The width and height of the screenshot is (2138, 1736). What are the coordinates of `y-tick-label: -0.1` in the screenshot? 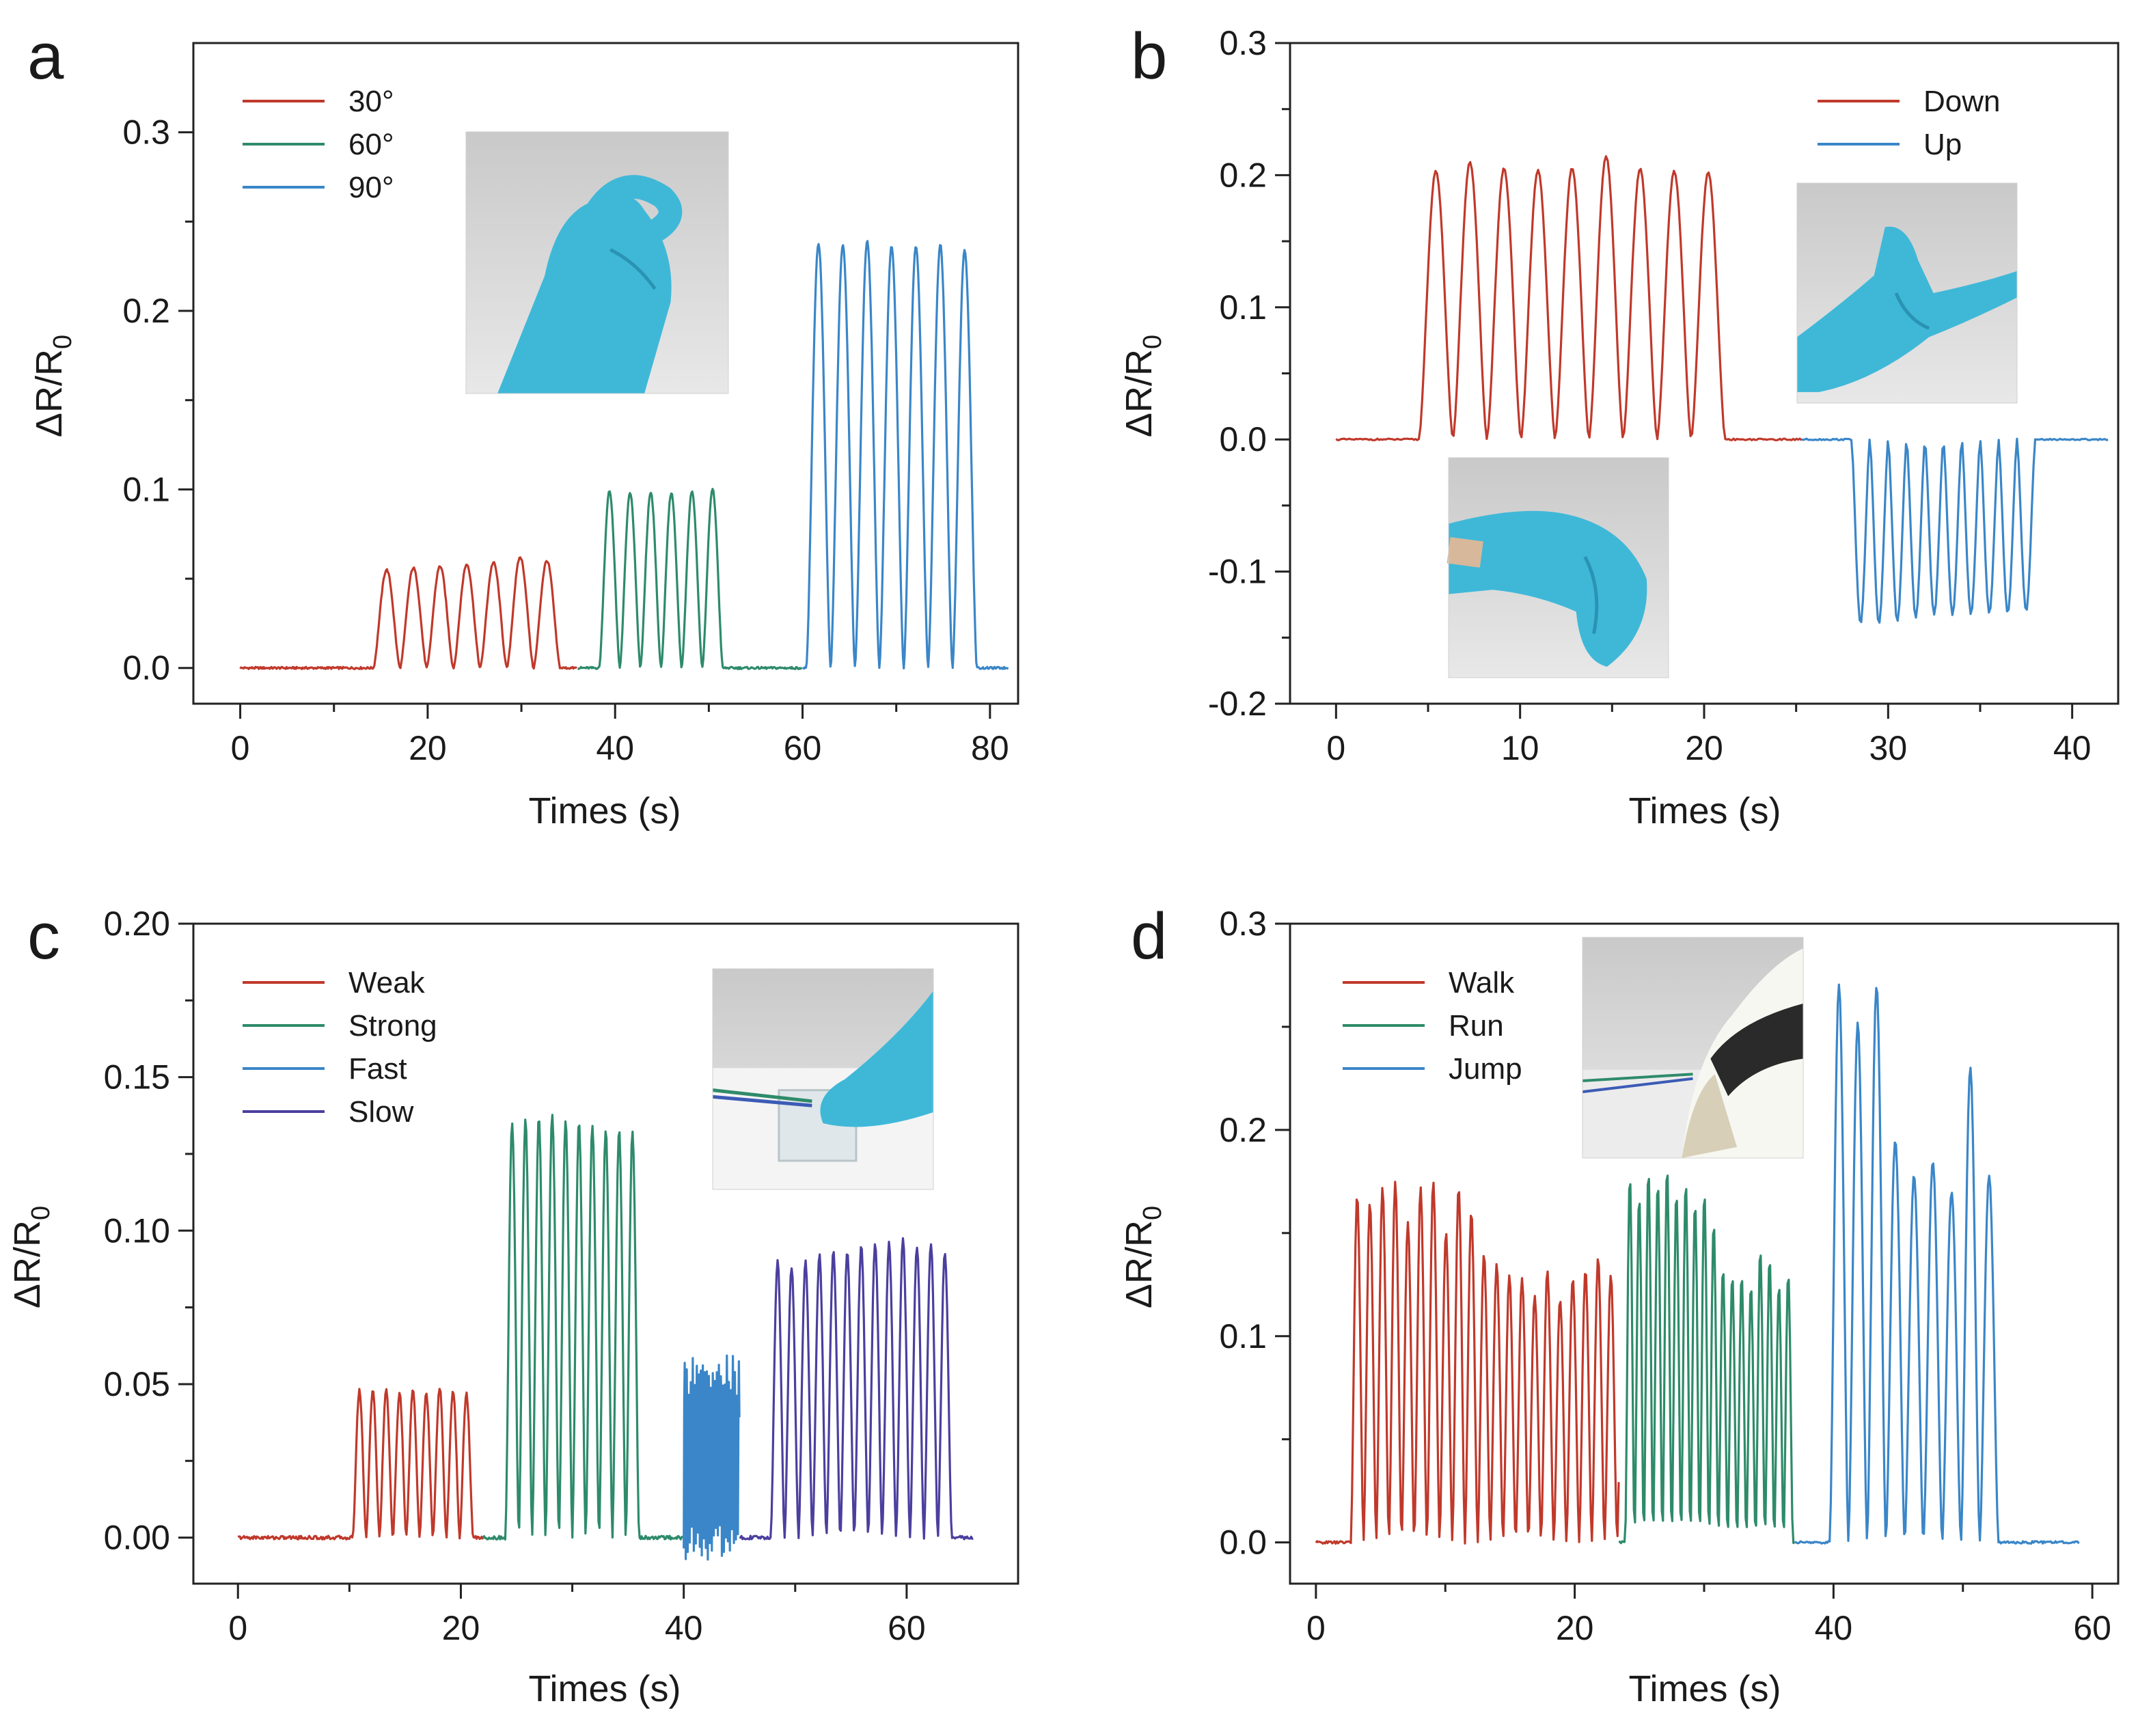 It's located at (1237, 572).